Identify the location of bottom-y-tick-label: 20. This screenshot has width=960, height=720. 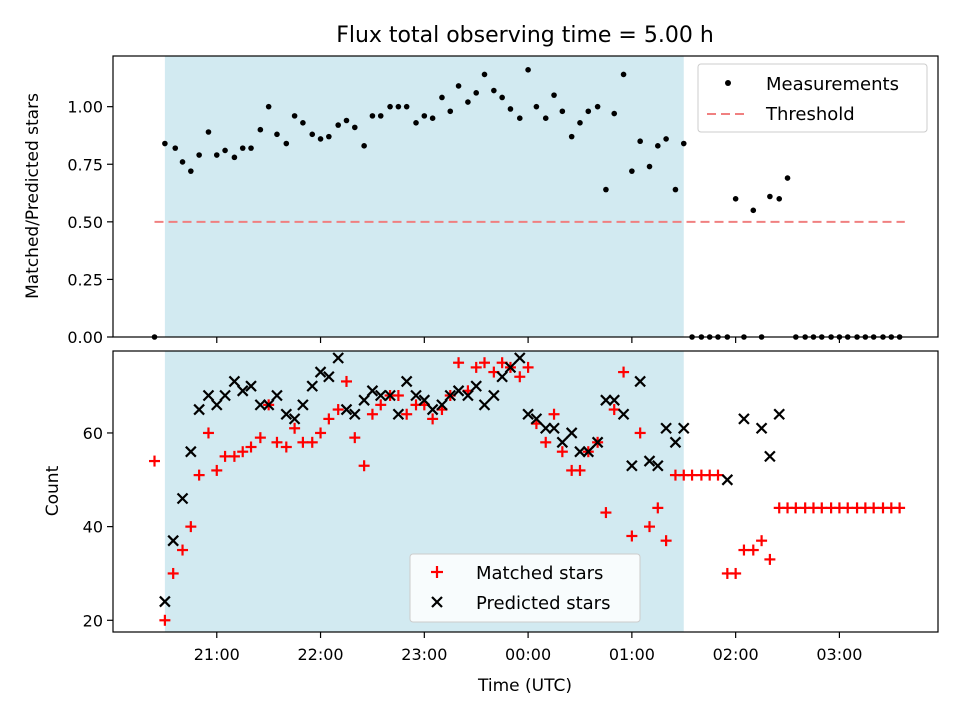
(93, 620).